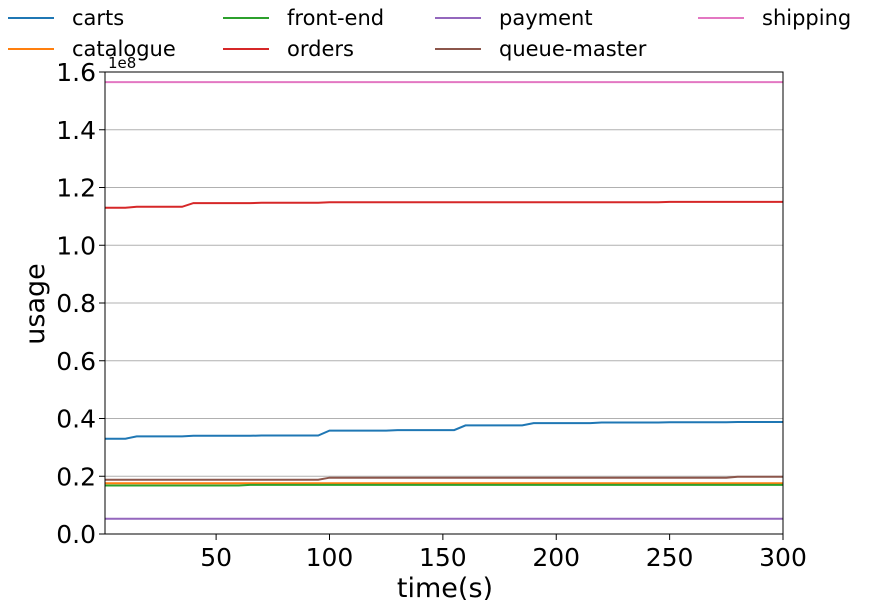  Describe the element at coordinates (444, 485) in the screenshot. I see `series-line-front-end` at that location.